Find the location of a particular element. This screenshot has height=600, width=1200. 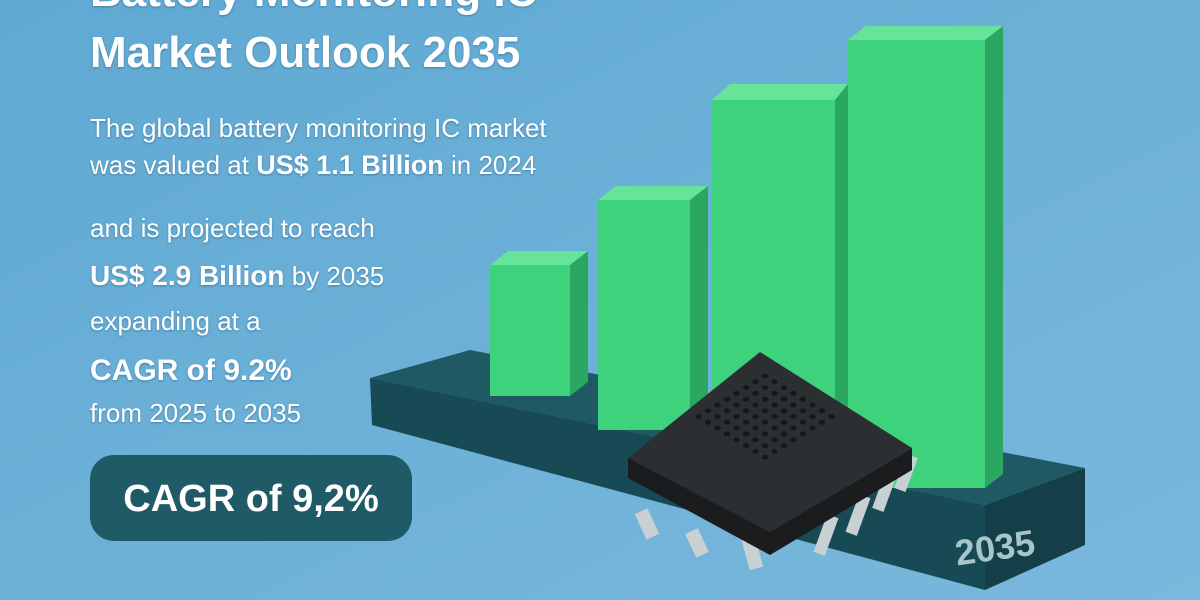

body-line: from 2025 to 2035 is located at coordinates (195, 413).